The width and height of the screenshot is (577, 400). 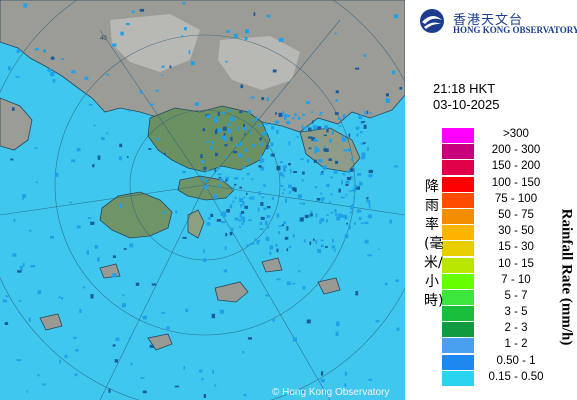 What do you see at coordinates (466, 104) in the screenshot?
I see `timestamp-date: 03-10-2025` at bounding box center [466, 104].